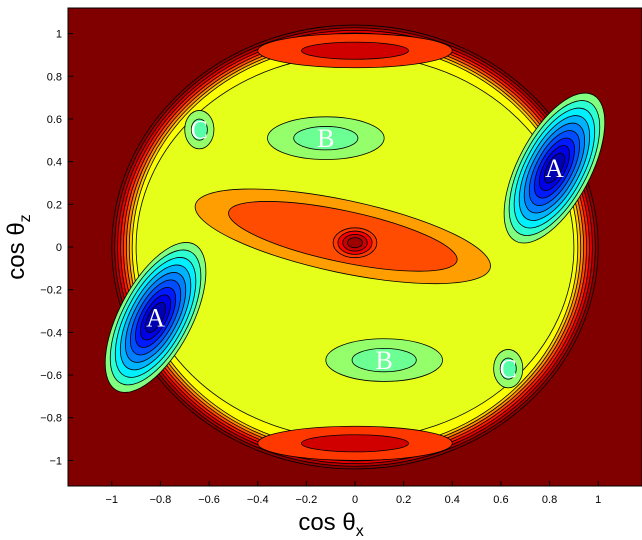 The height and width of the screenshot is (540, 642). Describe the element at coordinates (54, 205) in the screenshot. I see `y-tick-label: 0.2` at that location.